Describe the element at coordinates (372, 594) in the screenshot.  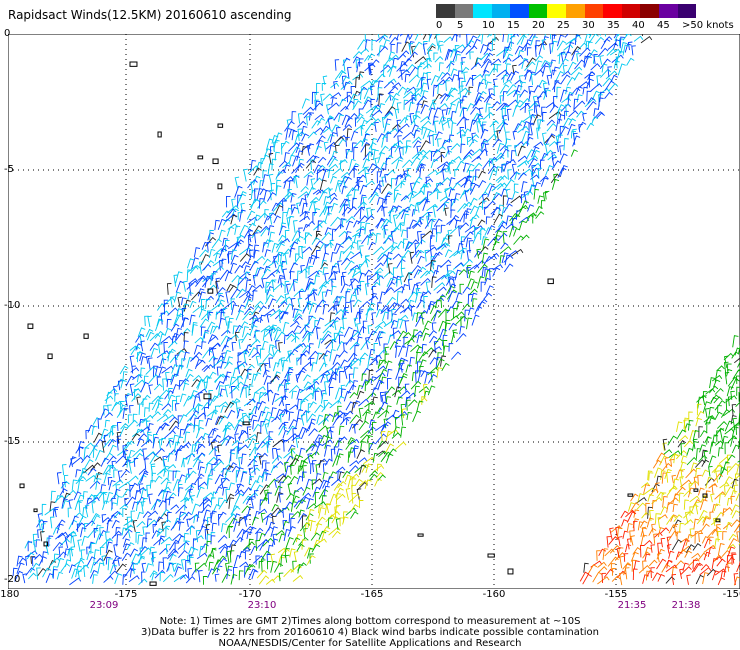
I see `lon-tick-label: -165` at that location.